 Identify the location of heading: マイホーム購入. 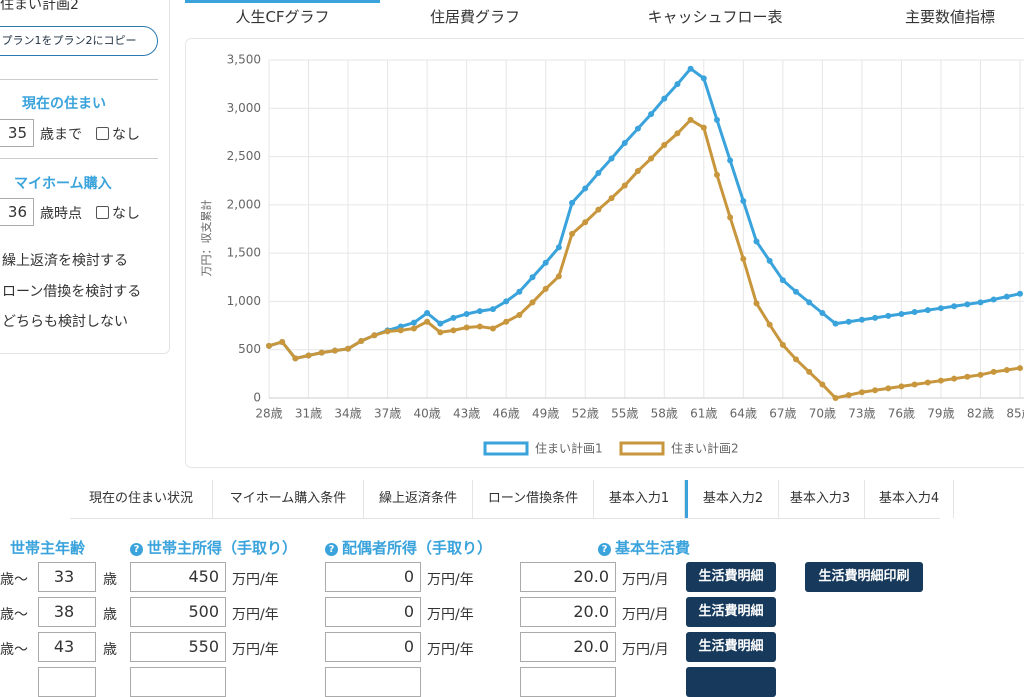
(63, 183).